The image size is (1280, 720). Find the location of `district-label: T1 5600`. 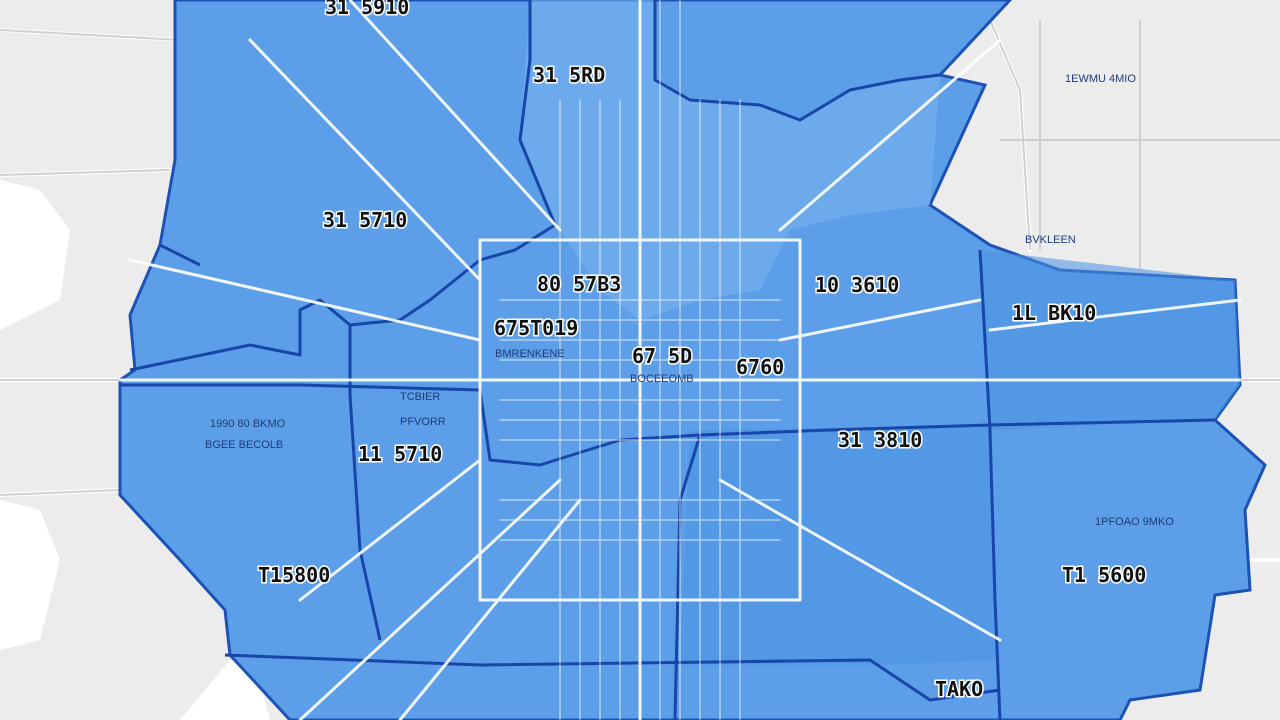

district-label: T1 5600 is located at coordinates (1104, 575).